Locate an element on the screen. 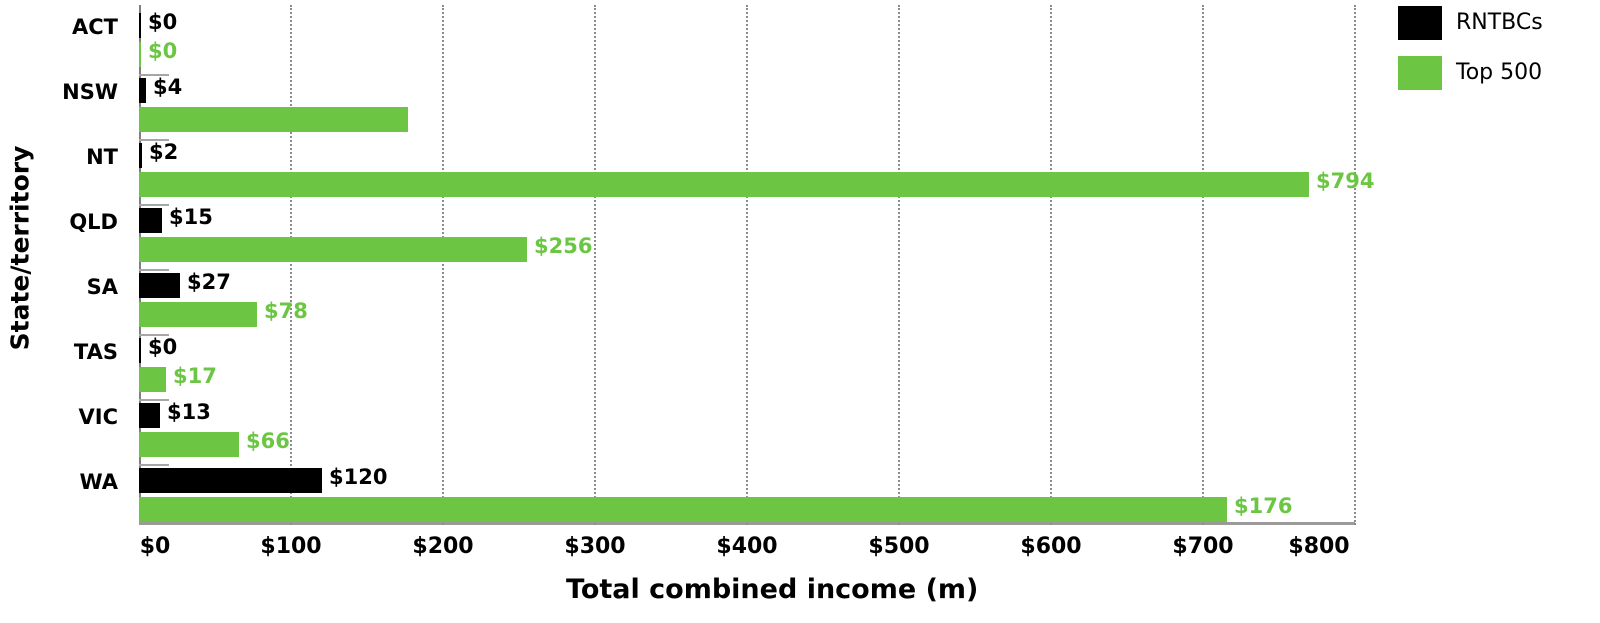 The width and height of the screenshot is (1600, 623). bar-wa-top500 is located at coordinates (683, 509).